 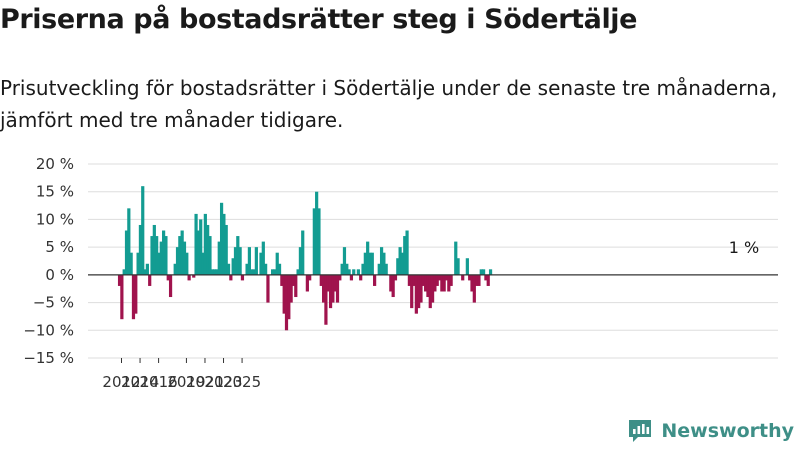 What do you see at coordinates (48, 330) in the screenshot?
I see `y-tick-label: −10 %` at bounding box center [48, 330].